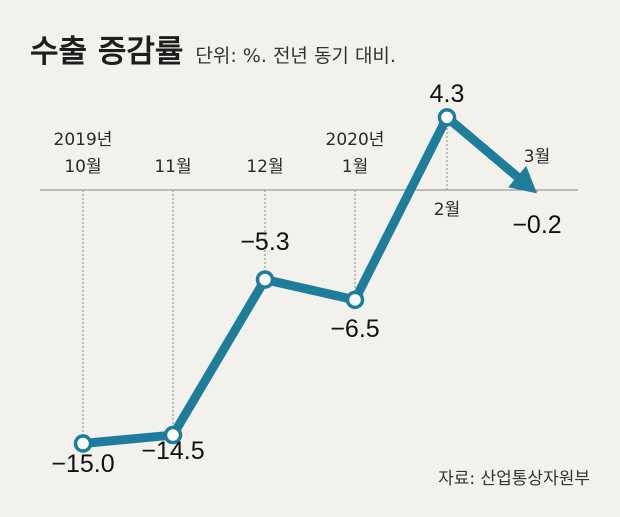 This screenshot has width=620, height=517. Describe the element at coordinates (536, 225) in the screenshot. I see `data-label: −0.2` at that location.